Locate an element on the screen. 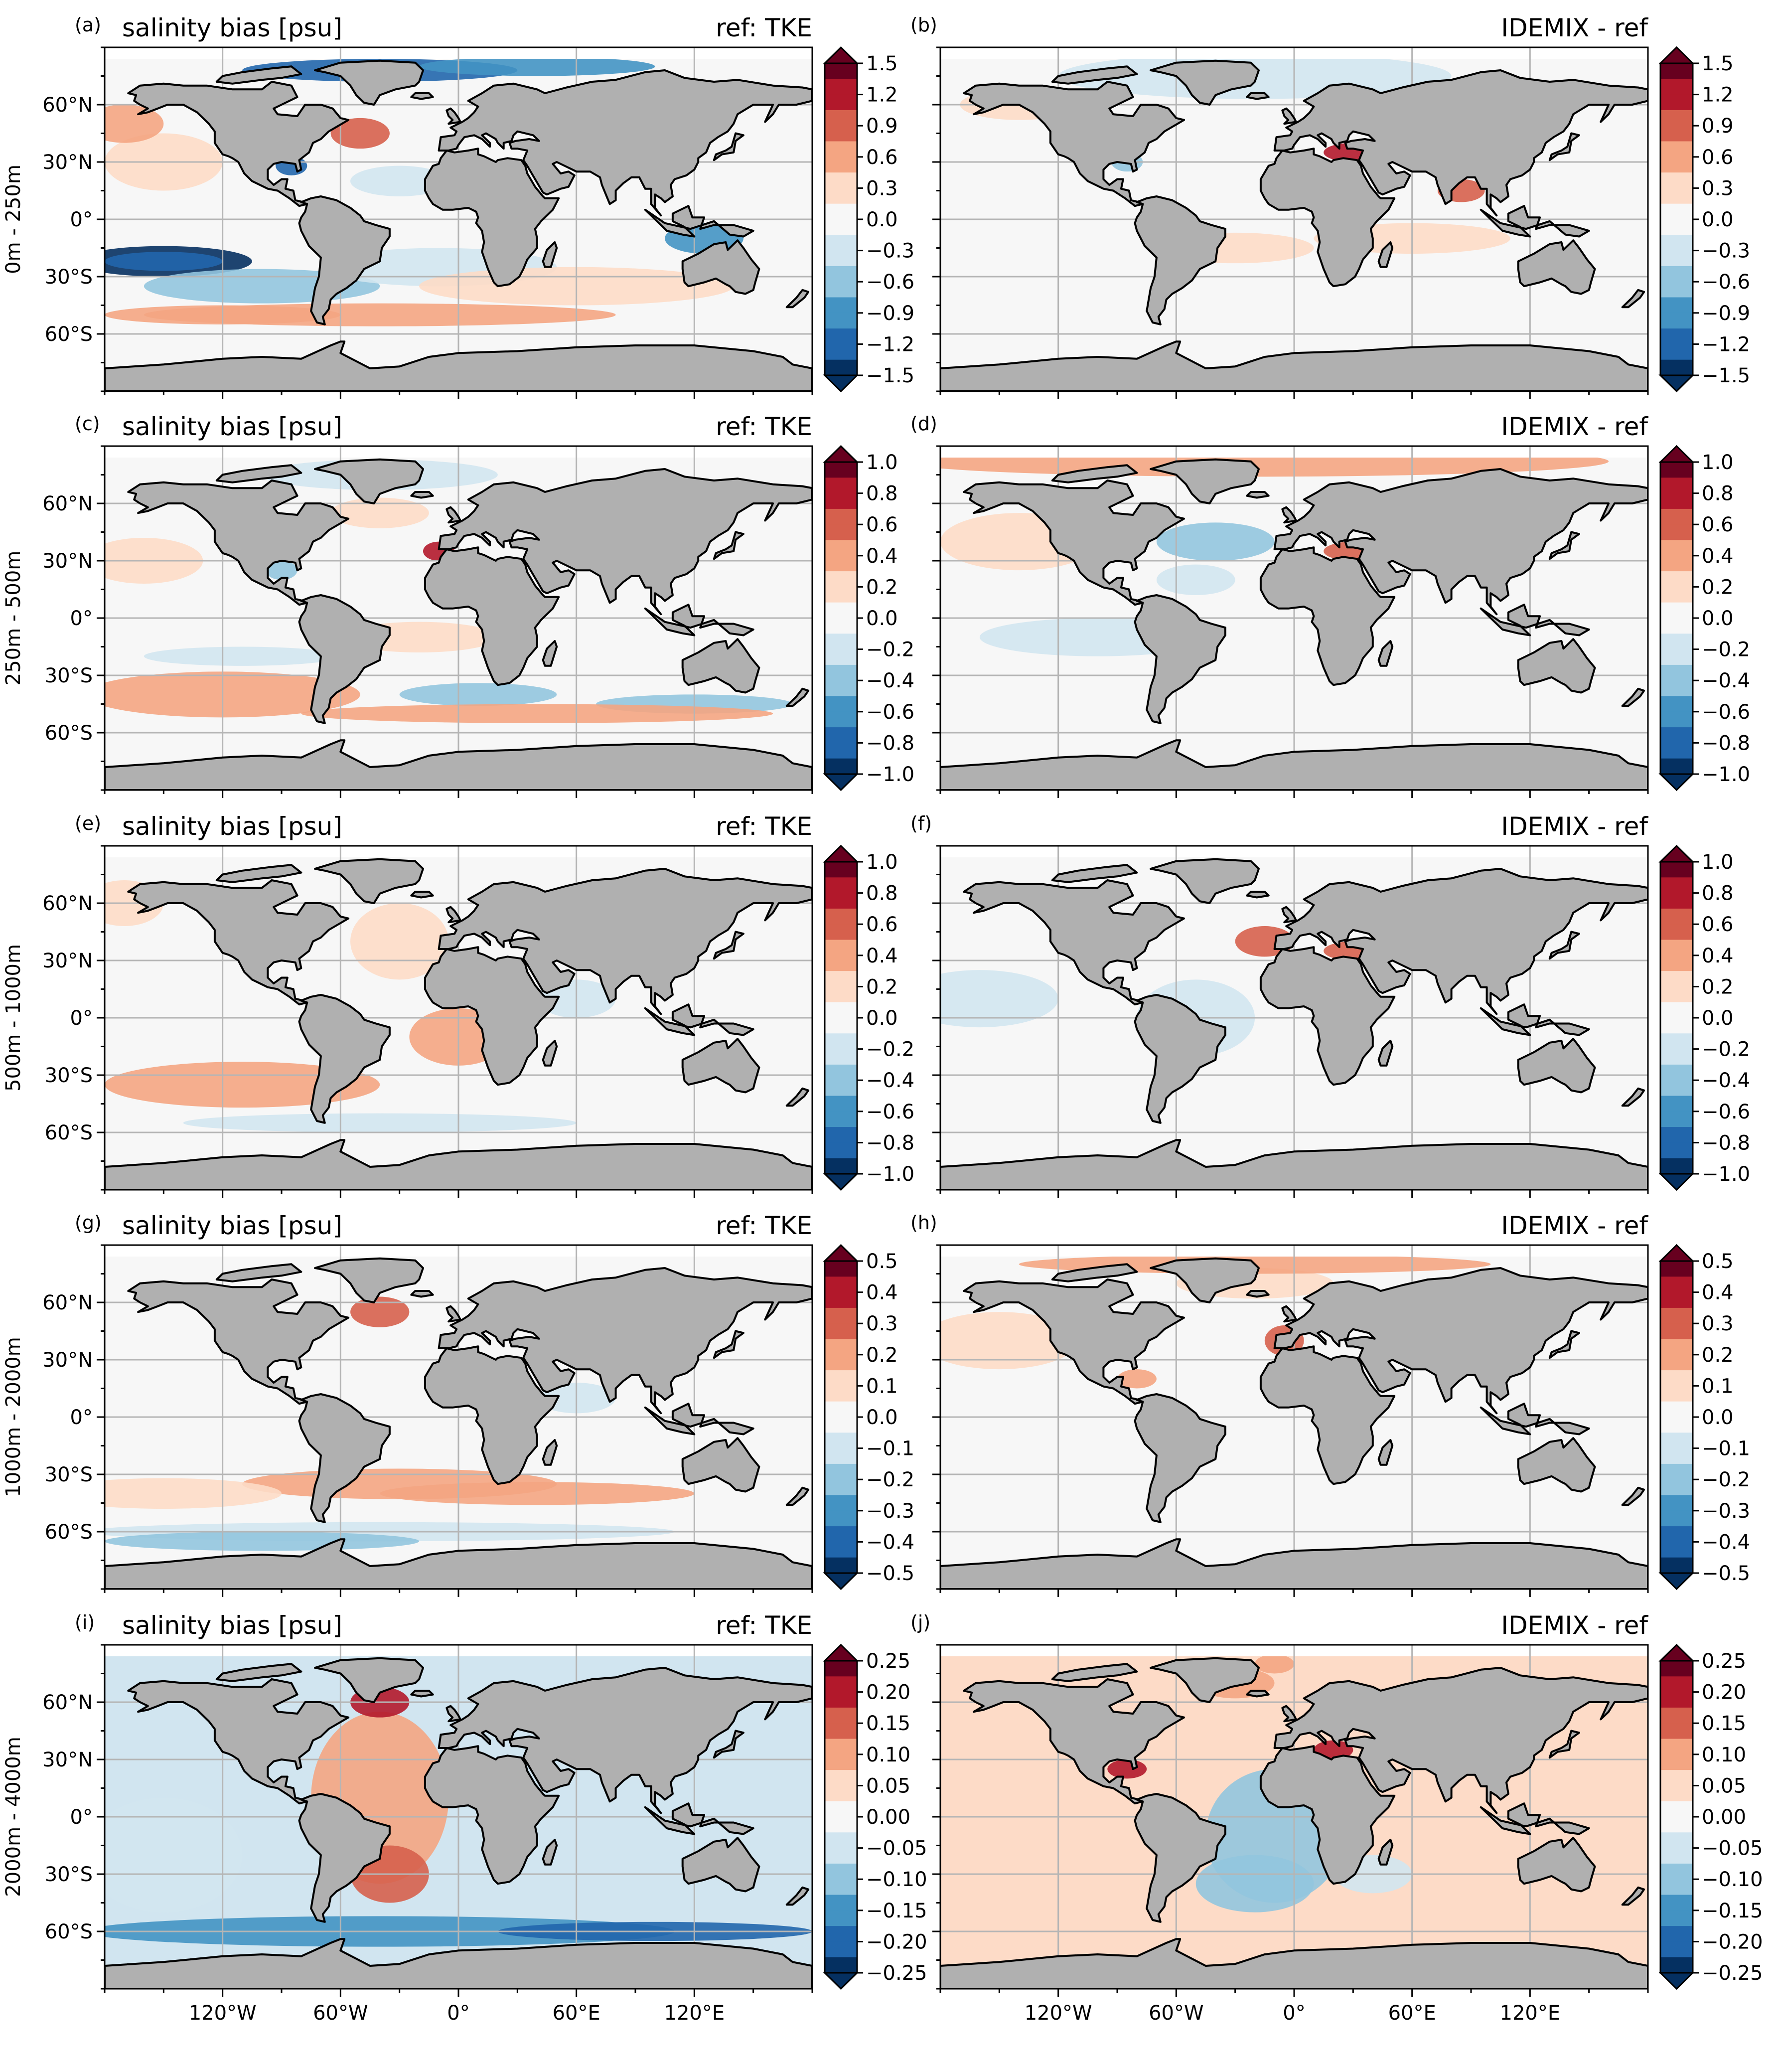 The height and width of the screenshot is (2072, 1777). colorbar-tick-label: 0.25 is located at coordinates (1724, 1662).